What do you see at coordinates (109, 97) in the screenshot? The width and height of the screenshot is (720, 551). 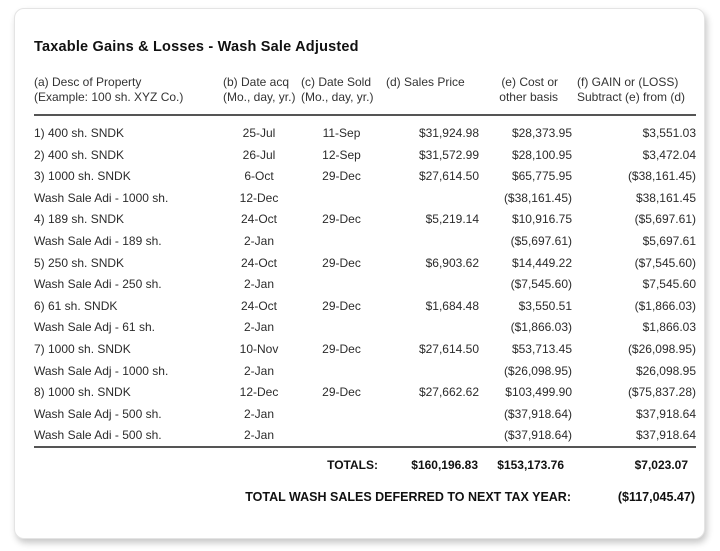 I see `col-header-desc-line2: (Example: 100 sh. XYZ Co.)` at bounding box center [109, 97].